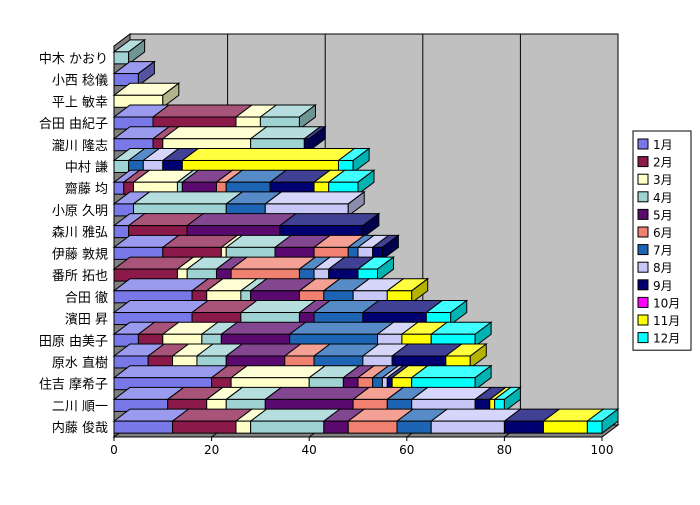  Describe the element at coordinates (406, 450) in the screenshot. I see `x-tick-label: 60` at that location.